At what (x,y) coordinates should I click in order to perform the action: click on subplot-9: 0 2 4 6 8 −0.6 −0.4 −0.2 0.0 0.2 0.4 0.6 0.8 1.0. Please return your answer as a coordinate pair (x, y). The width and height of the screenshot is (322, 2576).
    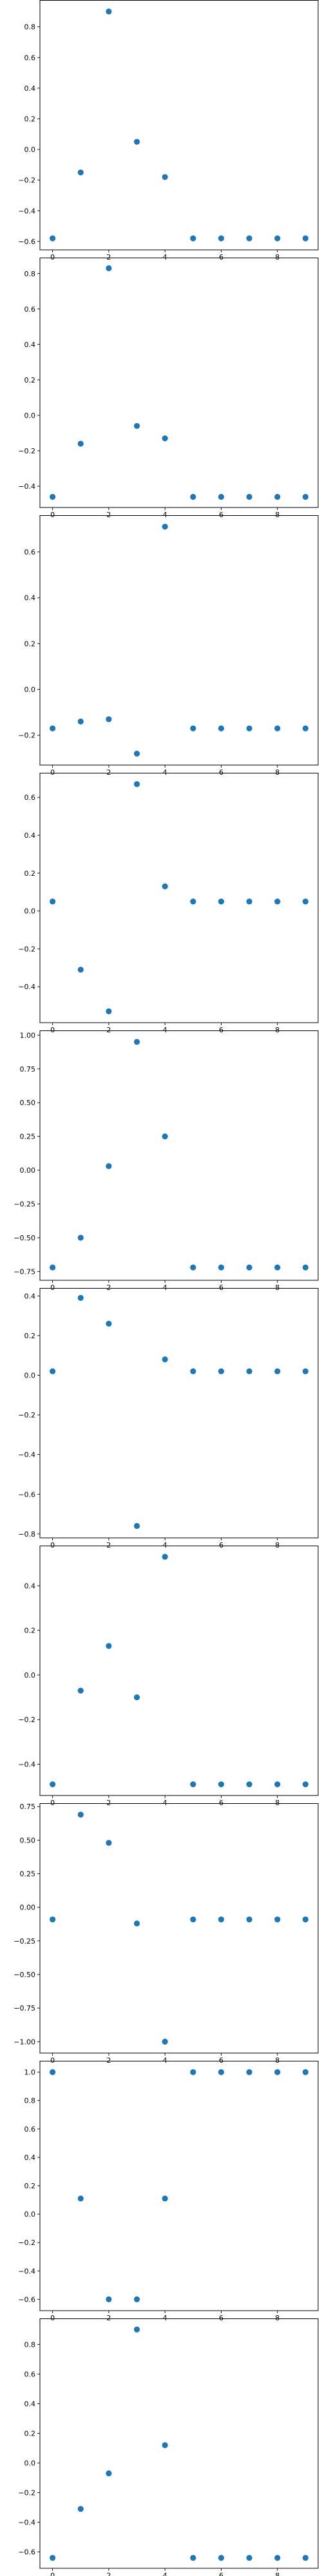
    Looking at the image, I should click on (168, 2191).